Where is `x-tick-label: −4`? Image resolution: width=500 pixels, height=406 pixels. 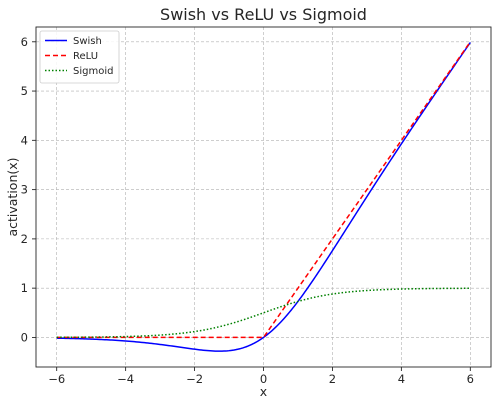 x-tick-label: −4 is located at coordinates (125, 379).